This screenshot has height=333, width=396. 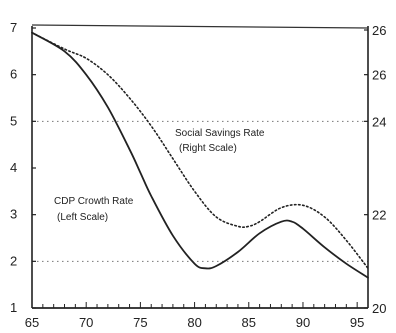 What do you see at coordinates (94, 201) in the screenshot?
I see `gdp-label-line-1: CDP Crowth Rate` at bounding box center [94, 201].